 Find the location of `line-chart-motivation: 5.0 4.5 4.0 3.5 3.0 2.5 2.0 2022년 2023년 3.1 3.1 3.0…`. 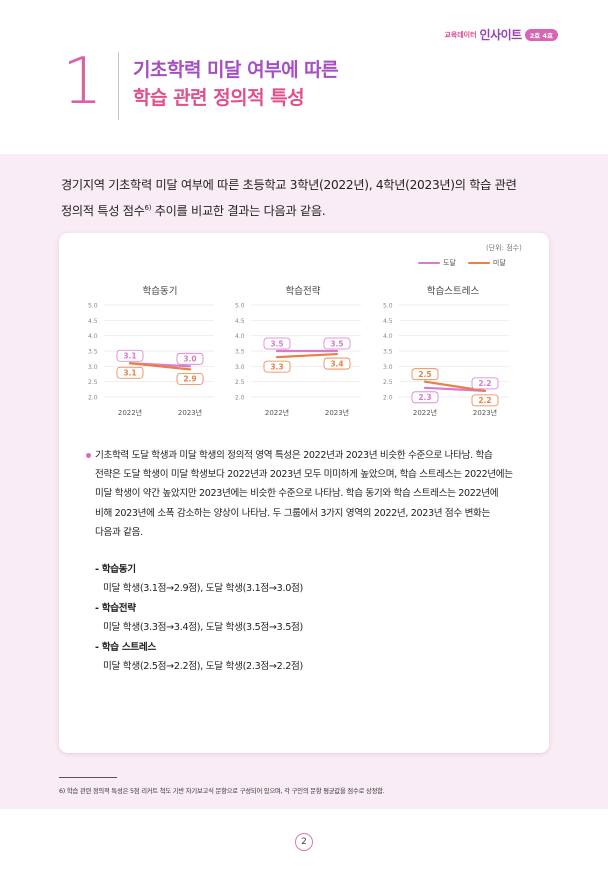

line-chart-motivation: 5.0 4.5 4.0 3.5 3.0 2.5 2.0 2022년 2023년 3.1 3.1 3.0… is located at coordinates (151, 360).